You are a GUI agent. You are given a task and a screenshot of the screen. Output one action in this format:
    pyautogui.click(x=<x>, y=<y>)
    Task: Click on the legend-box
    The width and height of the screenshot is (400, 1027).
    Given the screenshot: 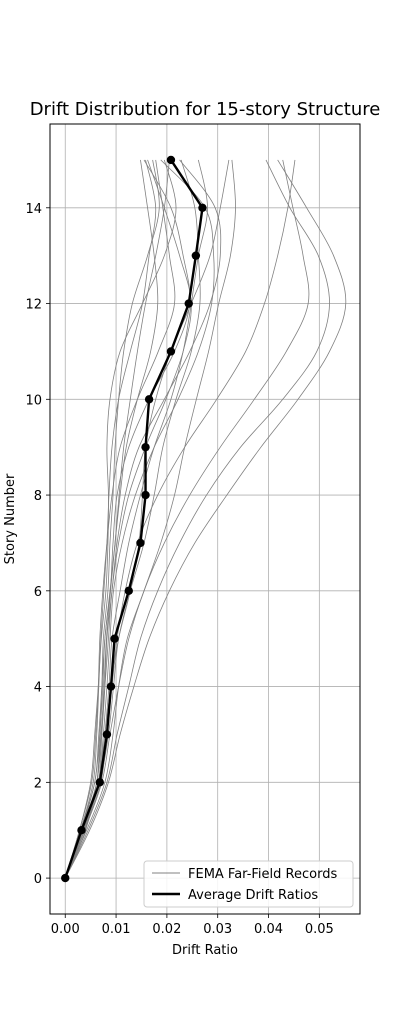 What is the action you would take?
    pyautogui.click(x=248, y=884)
    